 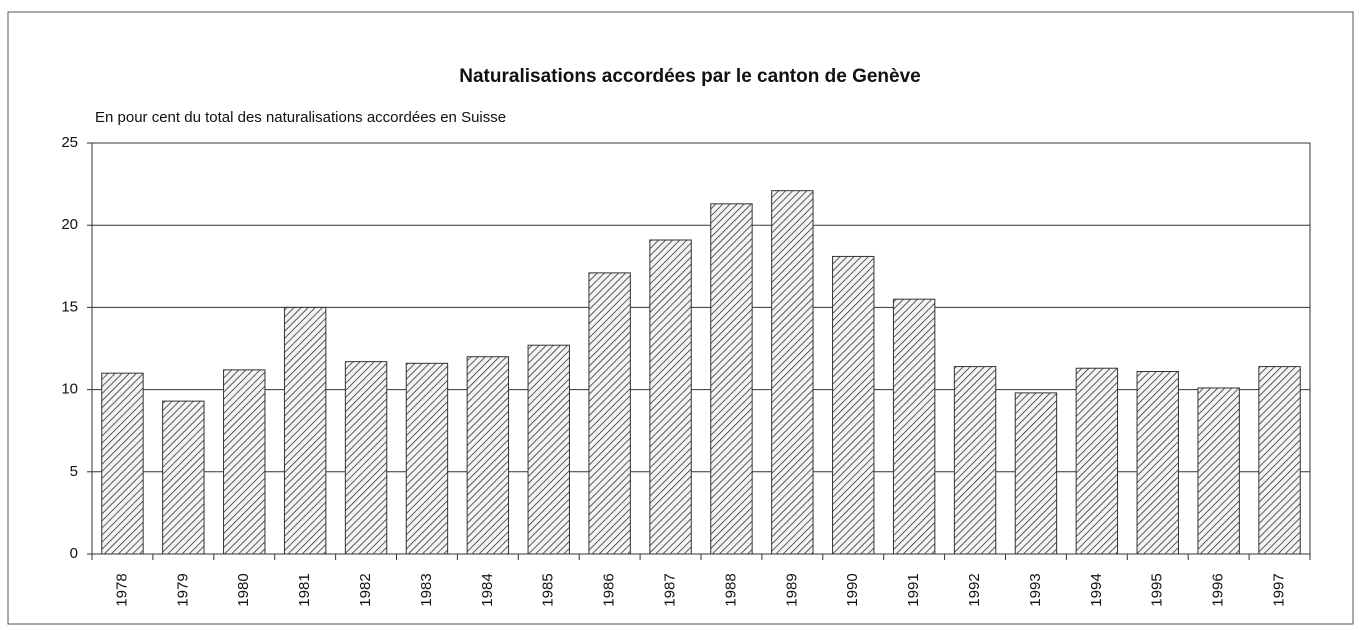 I want to click on x-tick-label: 1985, so click(x=548, y=589).